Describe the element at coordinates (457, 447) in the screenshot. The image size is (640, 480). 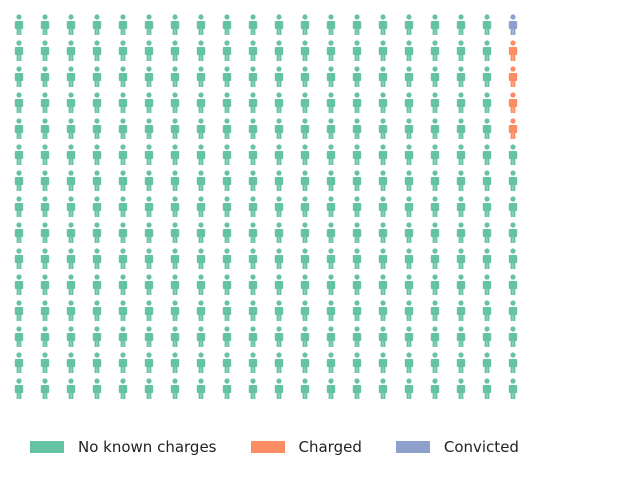
I see `legend-item-convicted: Convicted` at that location.